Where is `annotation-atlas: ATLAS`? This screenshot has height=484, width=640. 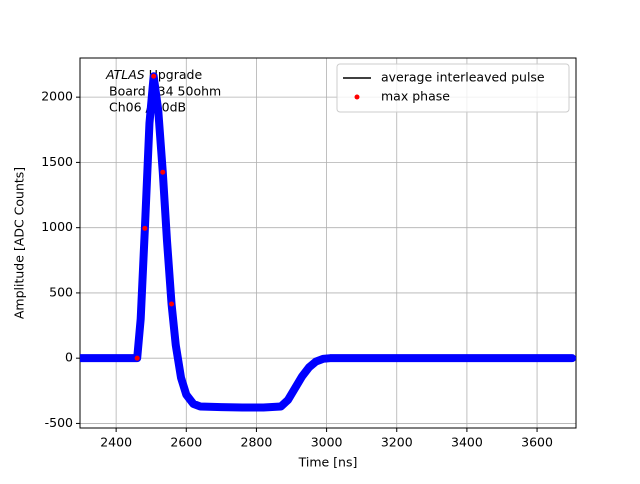 annotation-atlas: ATLAS is located at coordinates (125, 74).